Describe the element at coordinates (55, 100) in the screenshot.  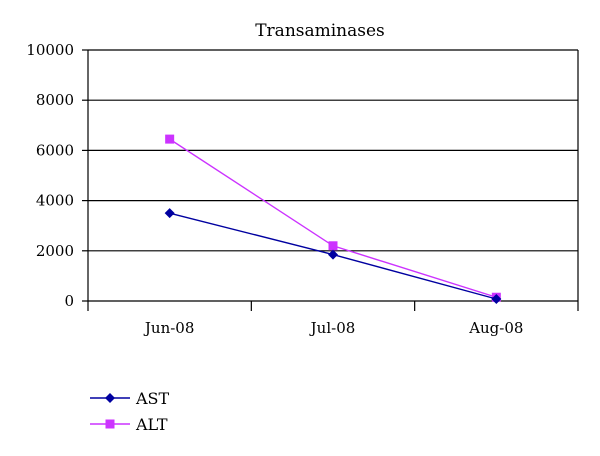
I see `y-tick-label-8000: 8000` at that location.